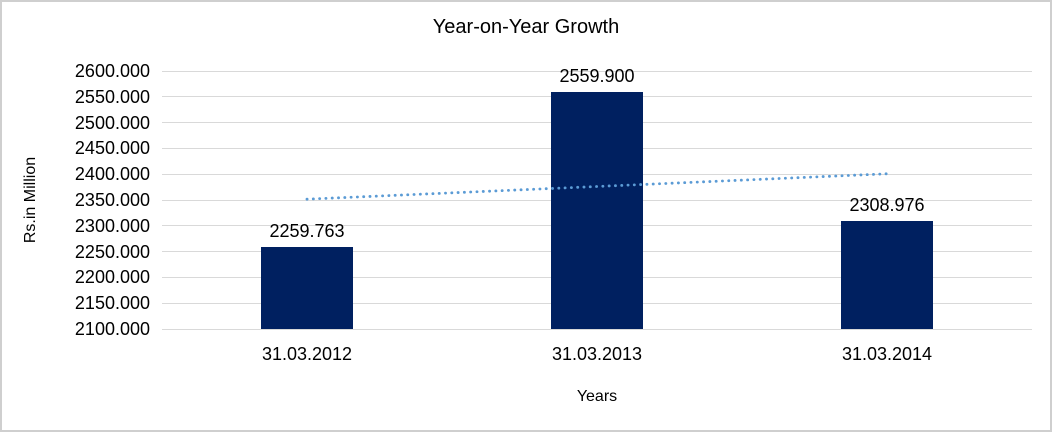 This screenshot has height=432, width=1052. What do you see at coordinates (526, 27) in the screenshot?
I see `chart-title: Year-on-Year Growth` at bounding box center [526, 27].